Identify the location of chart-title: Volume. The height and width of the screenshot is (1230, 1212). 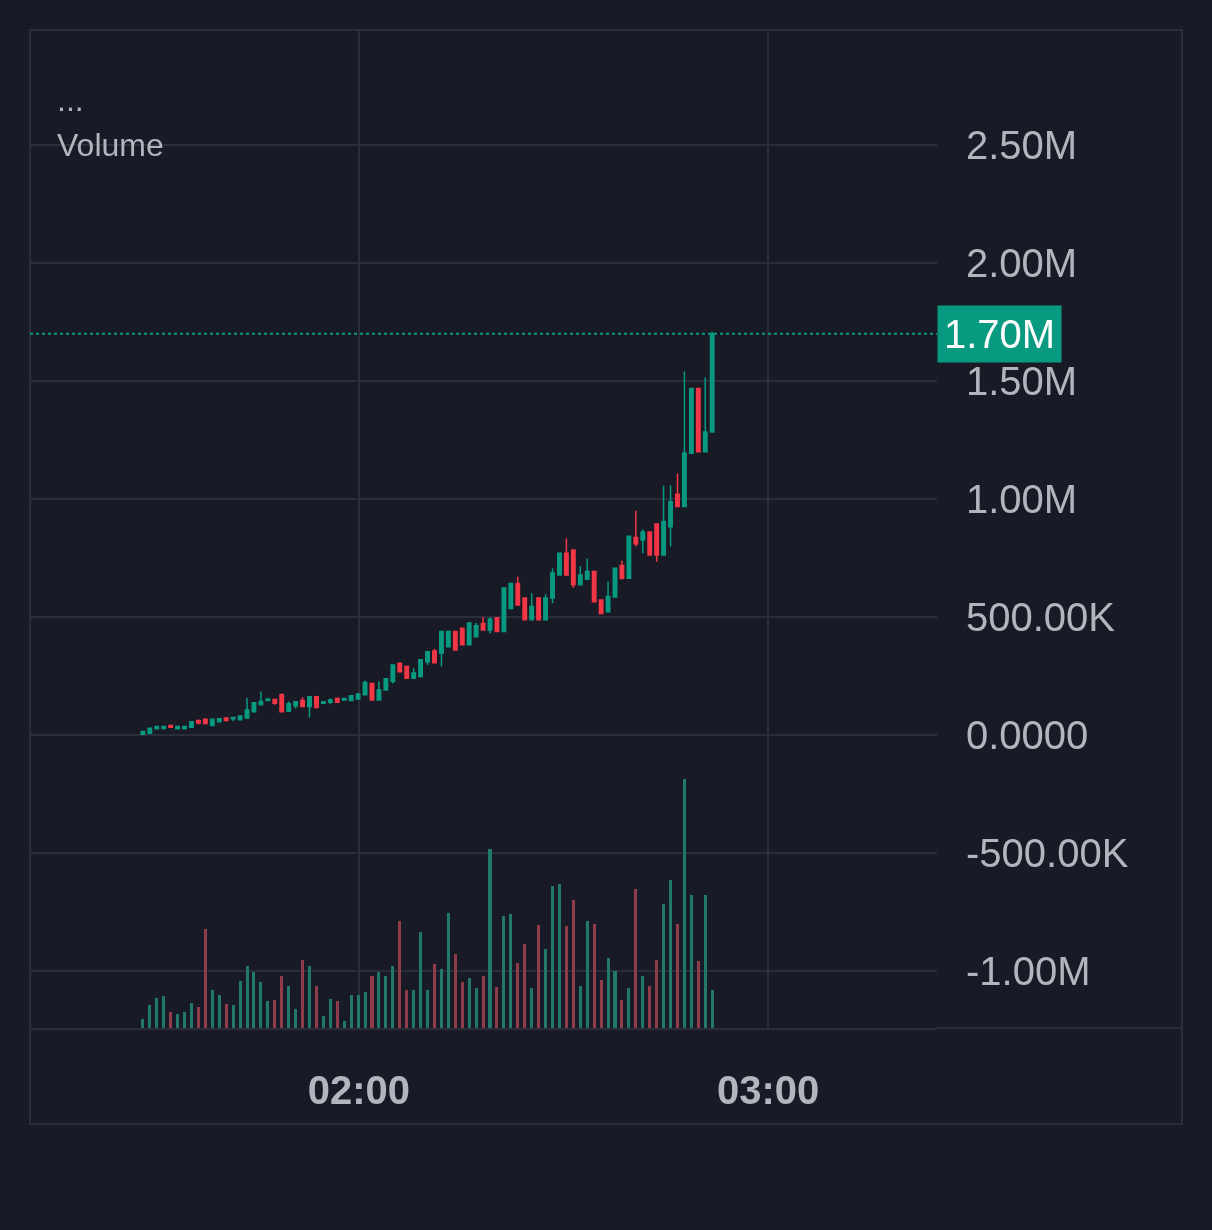
(110, 145).